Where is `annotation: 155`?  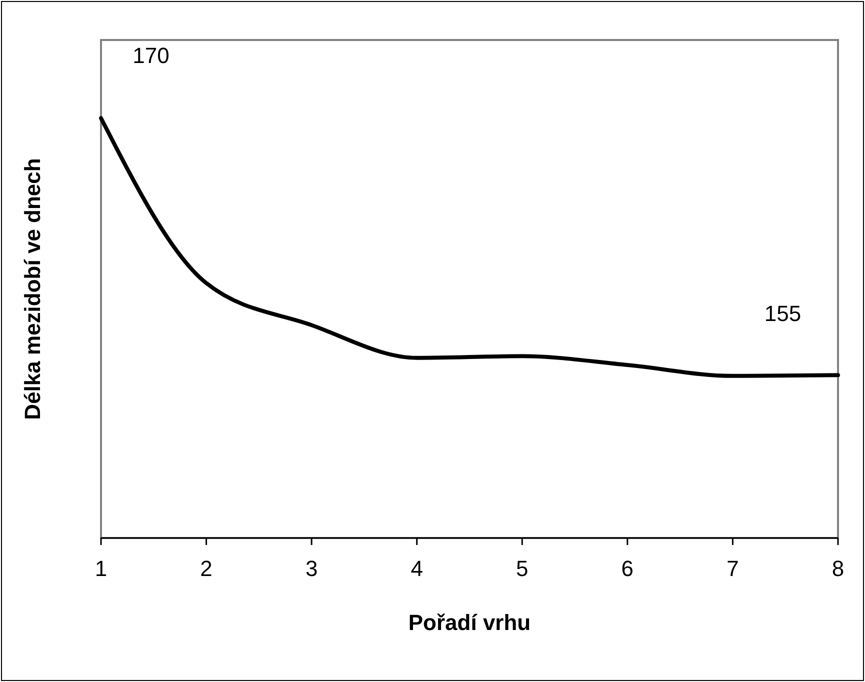 annotation: 155 is located at coordinates (783, 313).